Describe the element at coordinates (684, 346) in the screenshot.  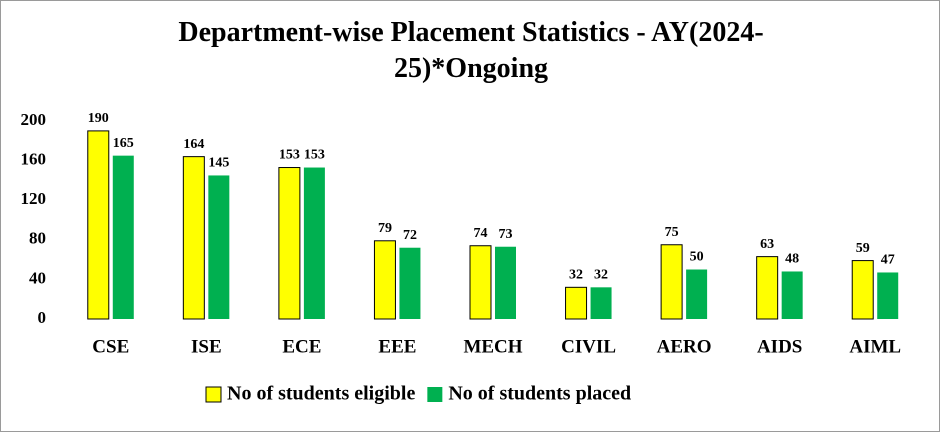
I see `x-tick-label: AERO` at that location.